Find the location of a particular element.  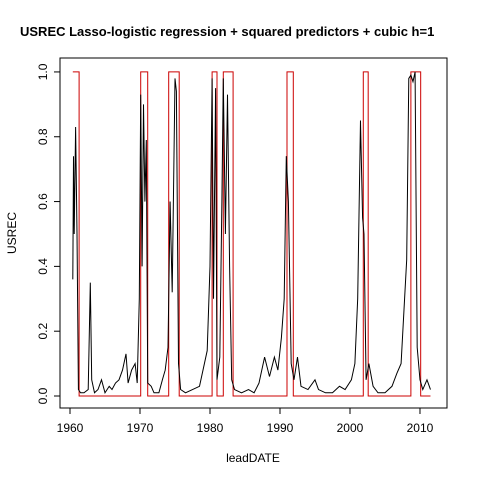

y-tick-label: 0.0 is located at coordinates (43, 395).